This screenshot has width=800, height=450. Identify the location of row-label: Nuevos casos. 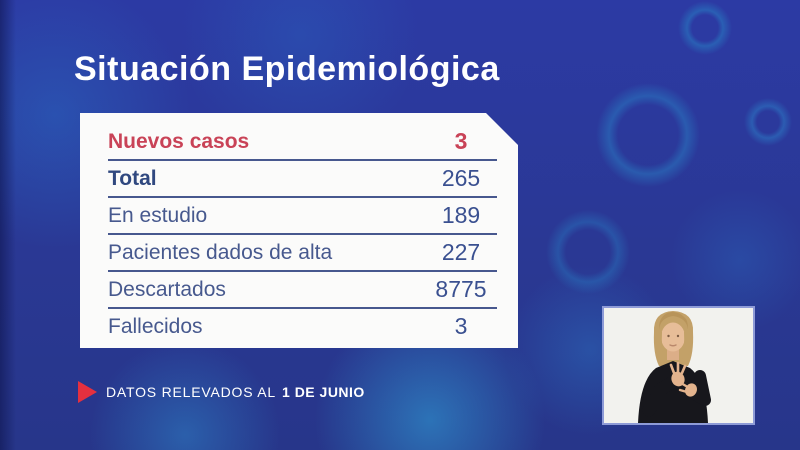
(179, 141).